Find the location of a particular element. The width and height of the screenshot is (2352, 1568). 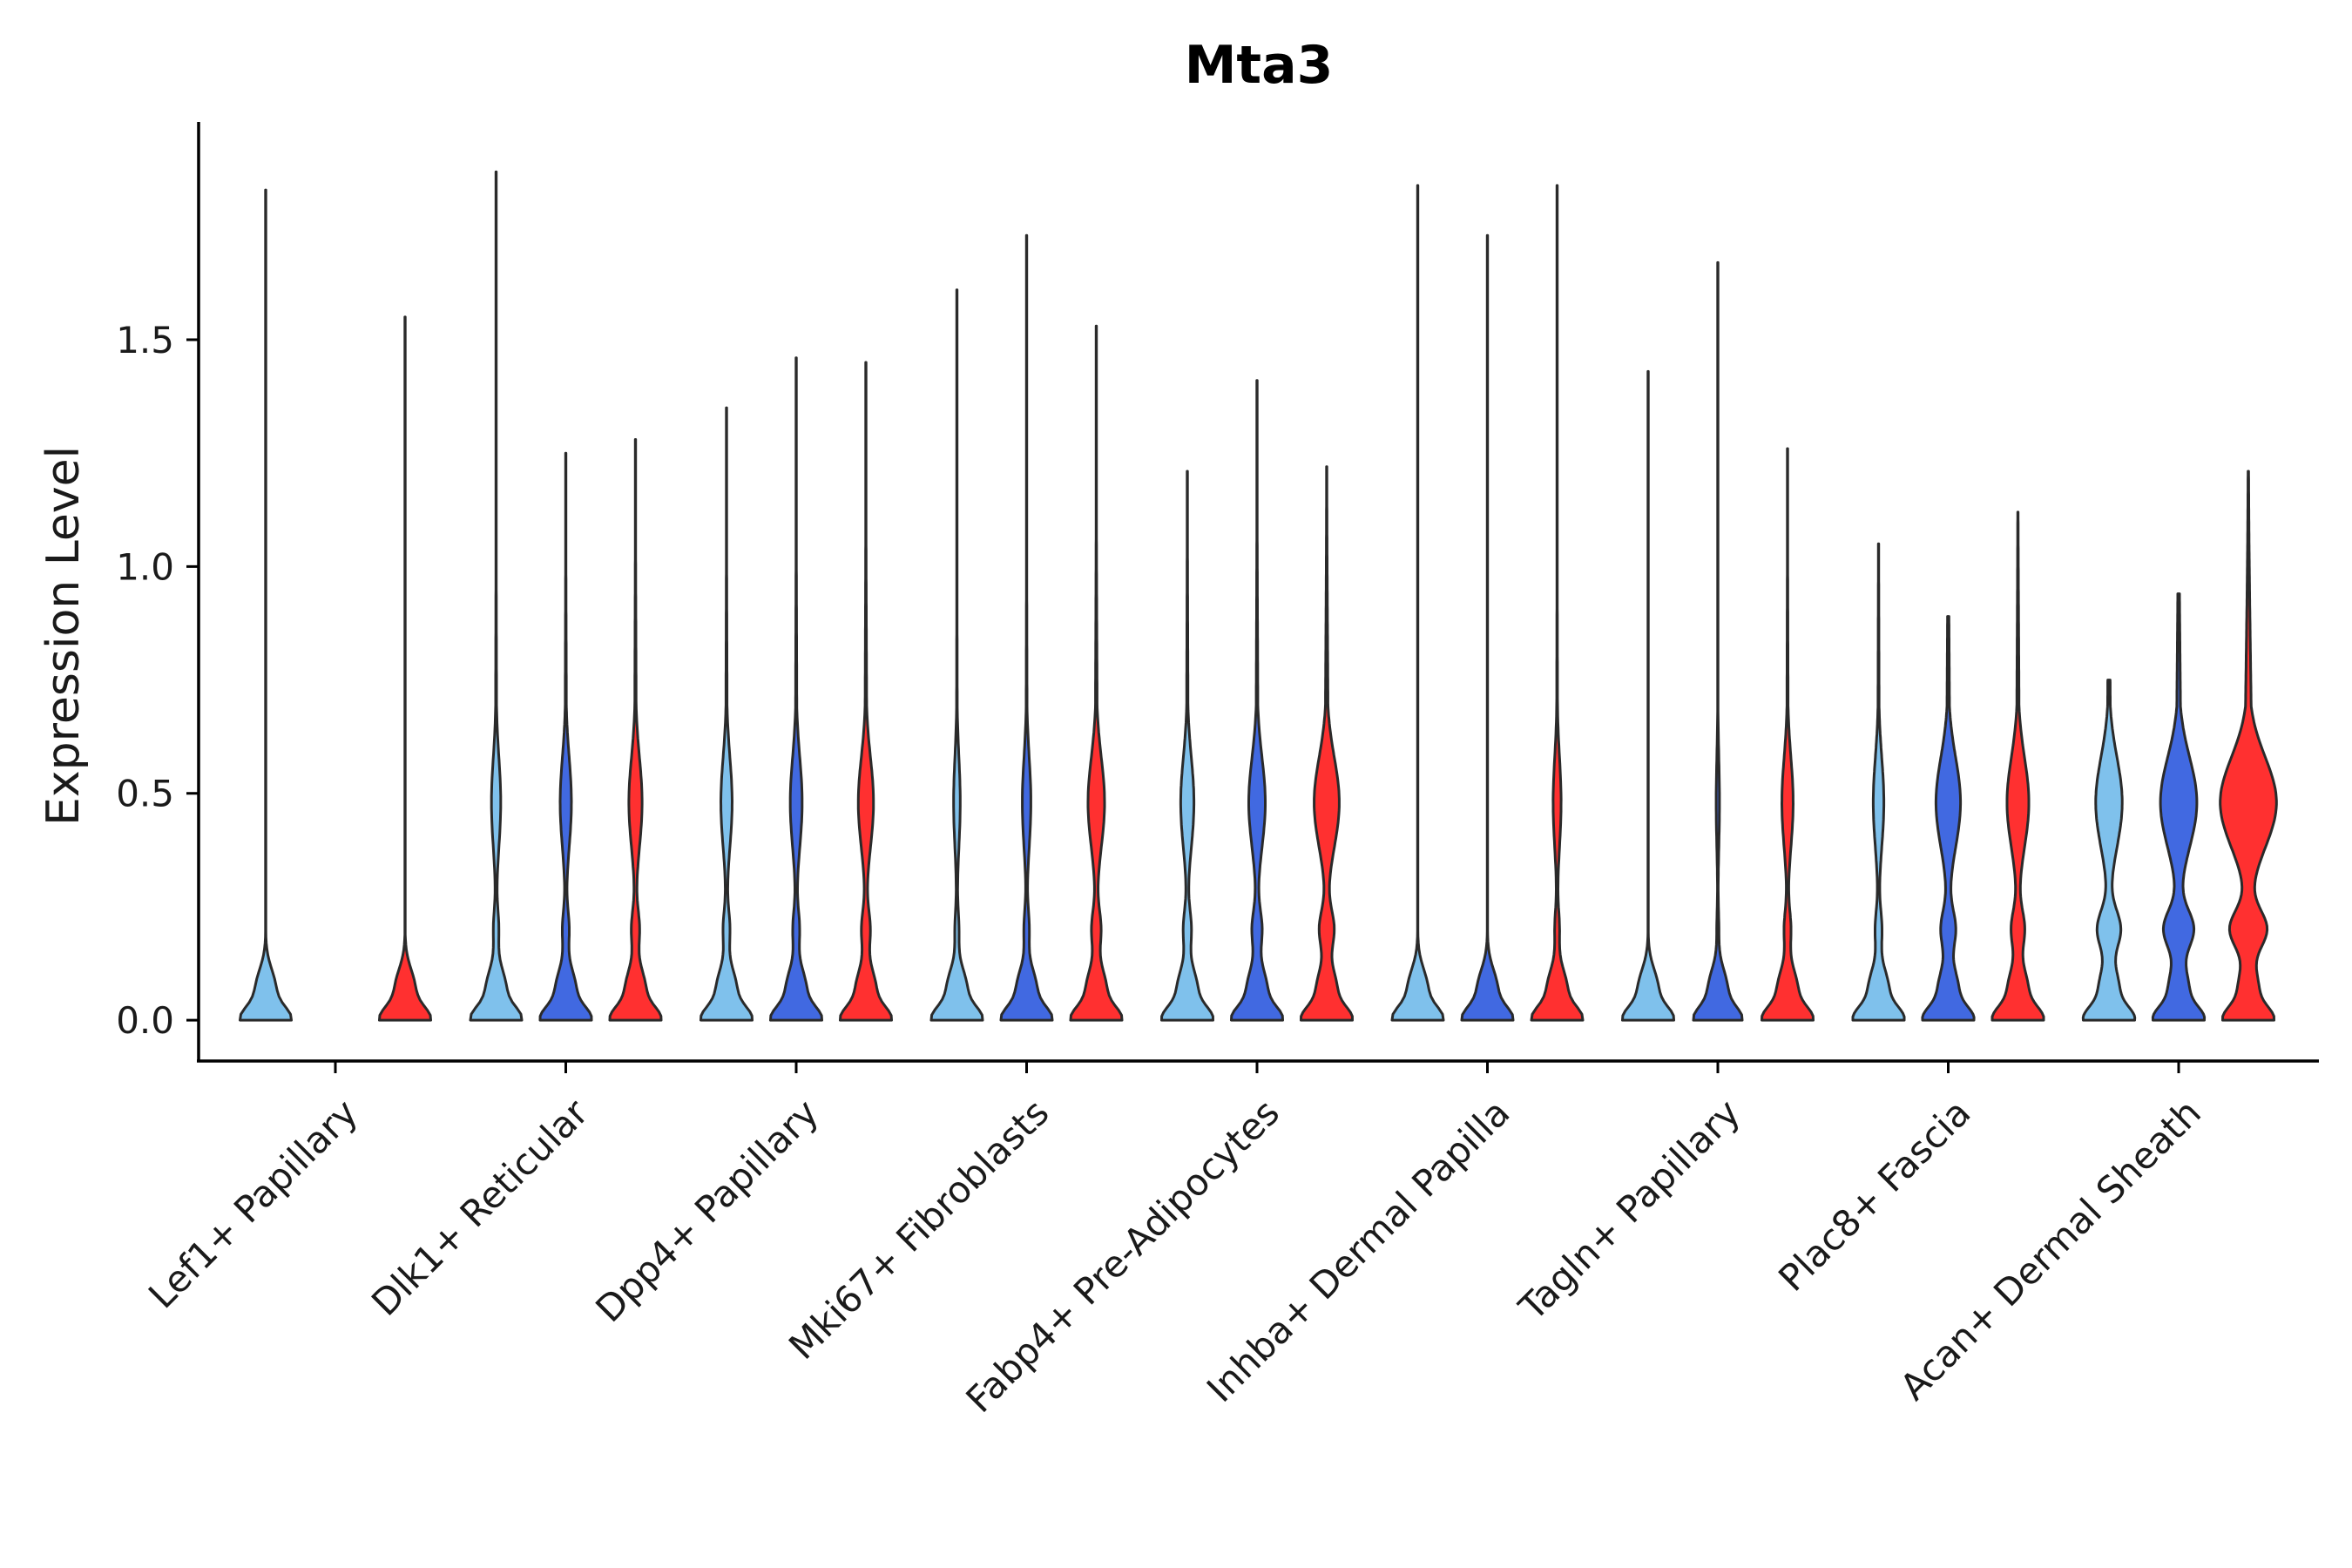

x-tick-label: Mki67+ Fibroblasts is located at coordinates (919, 1229).